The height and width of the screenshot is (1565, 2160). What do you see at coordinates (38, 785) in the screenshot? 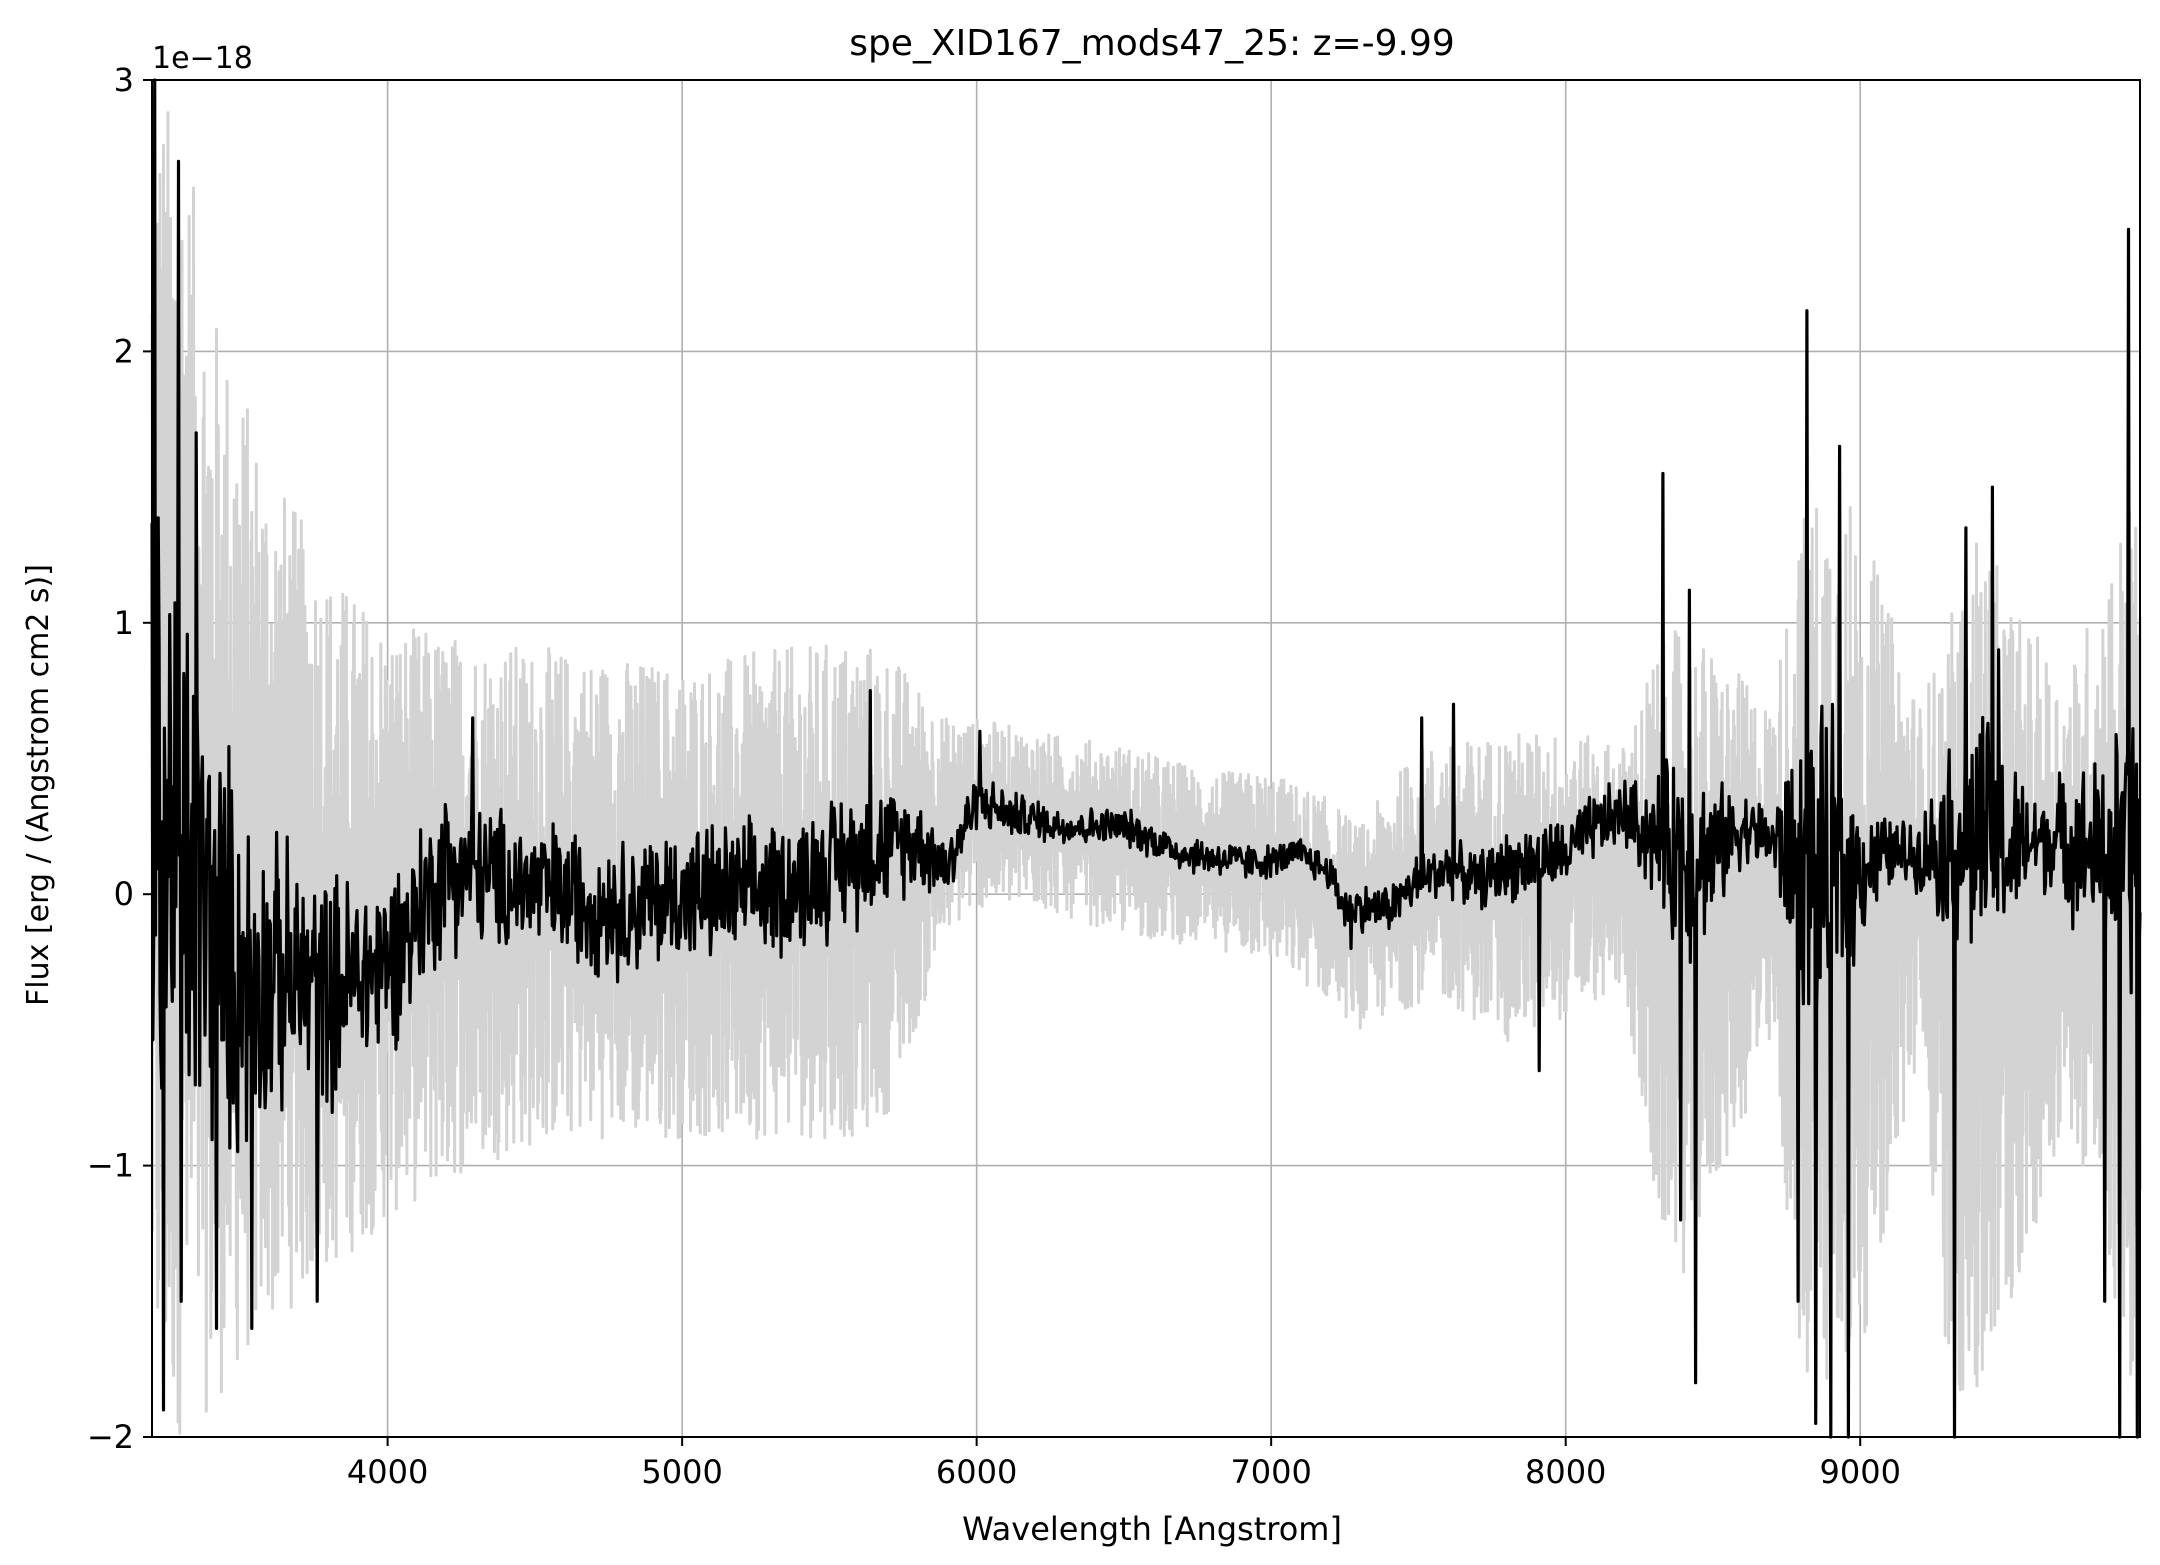
I see `y-axis-label: Flux [erg / (Angstrom cm2 s)]` at bounding box center [38, 785].